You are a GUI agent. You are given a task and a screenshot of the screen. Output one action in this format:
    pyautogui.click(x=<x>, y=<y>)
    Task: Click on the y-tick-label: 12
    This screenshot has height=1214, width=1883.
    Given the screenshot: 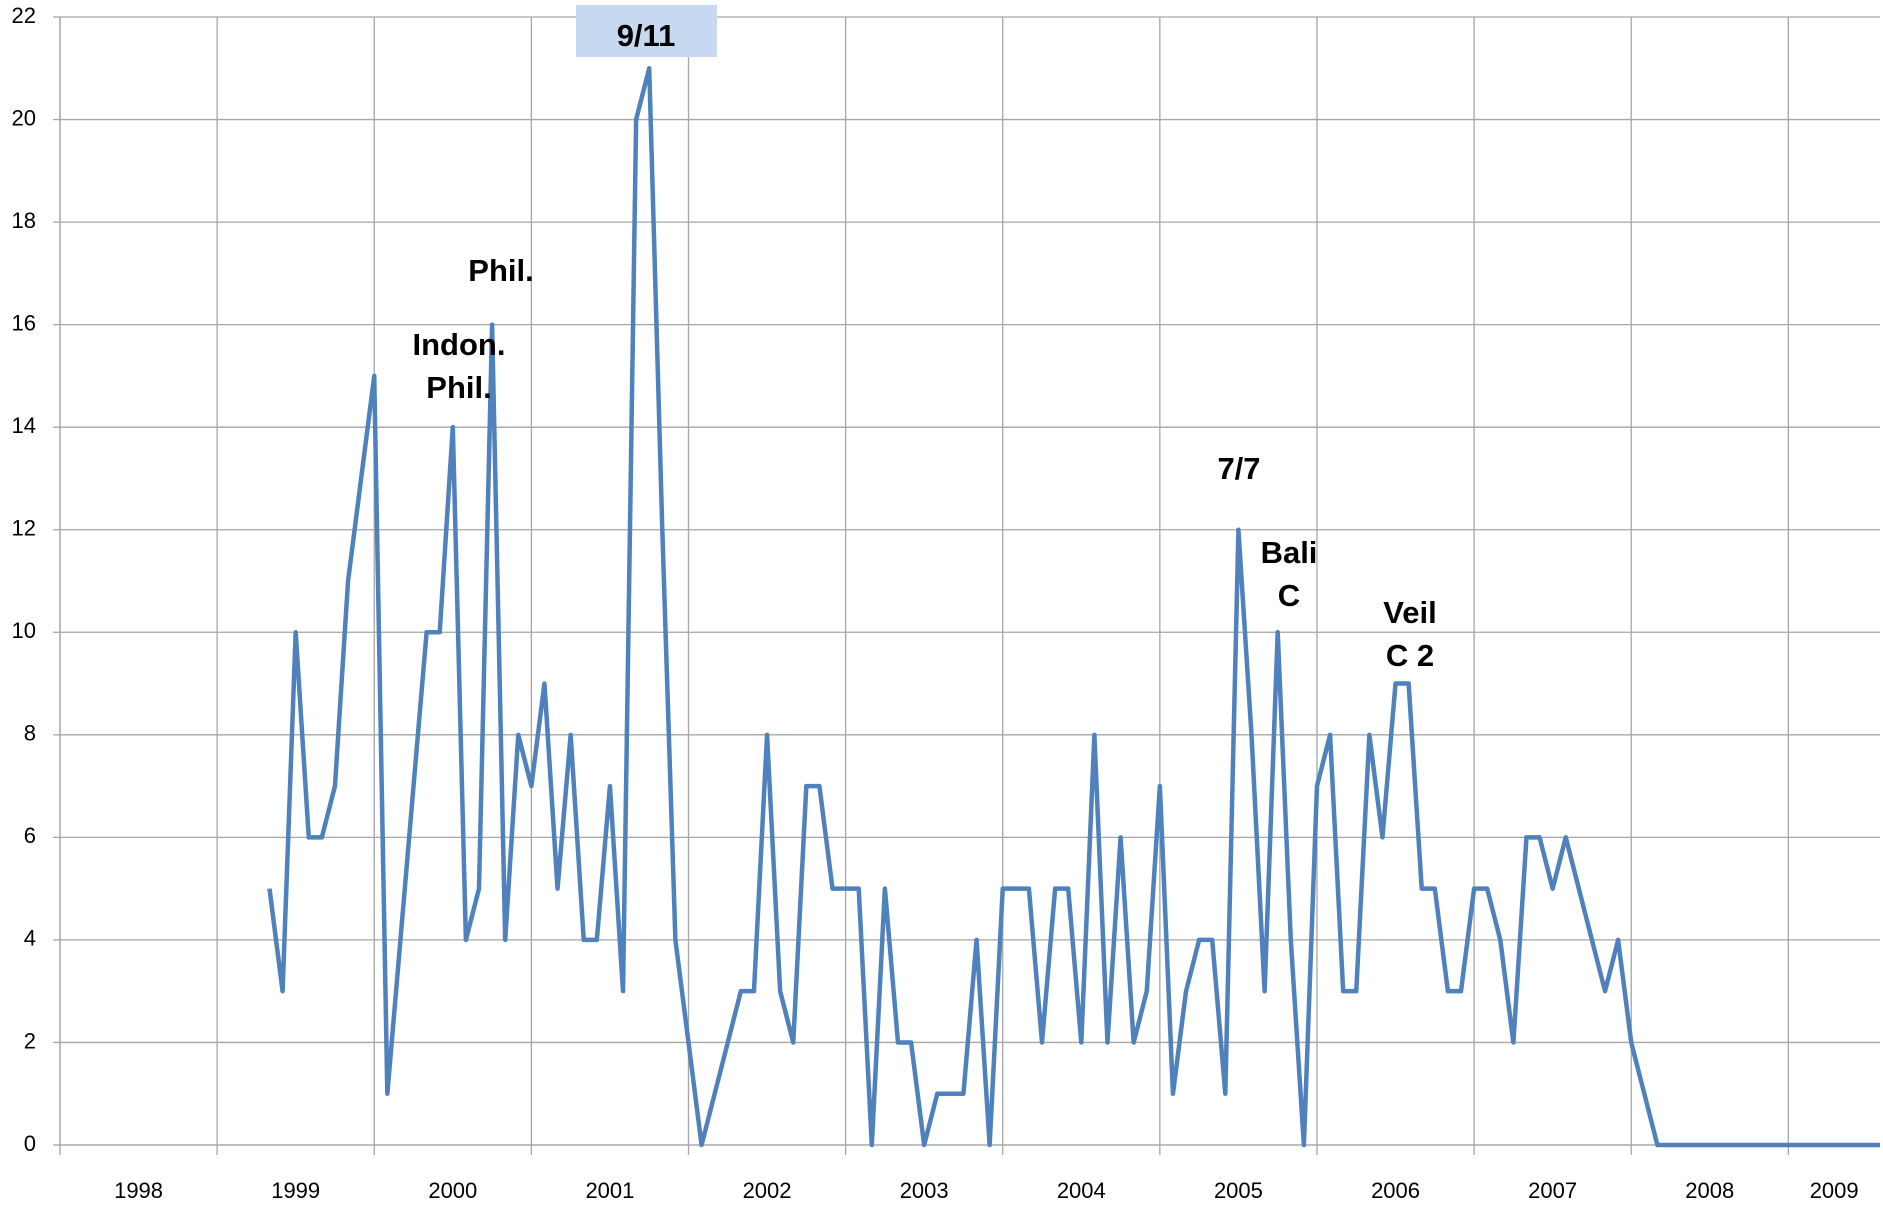 What is the action you would take?
    pyautogui.click(x=24, y=528)
    